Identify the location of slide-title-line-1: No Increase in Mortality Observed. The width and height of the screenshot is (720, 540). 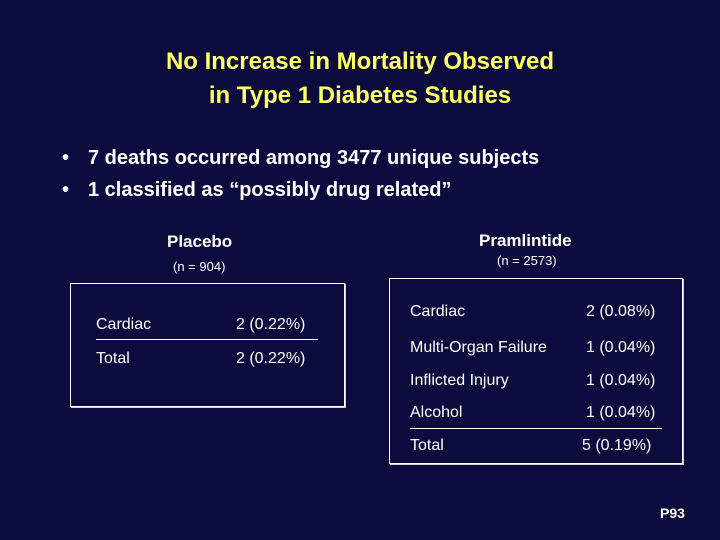
(360, 61).